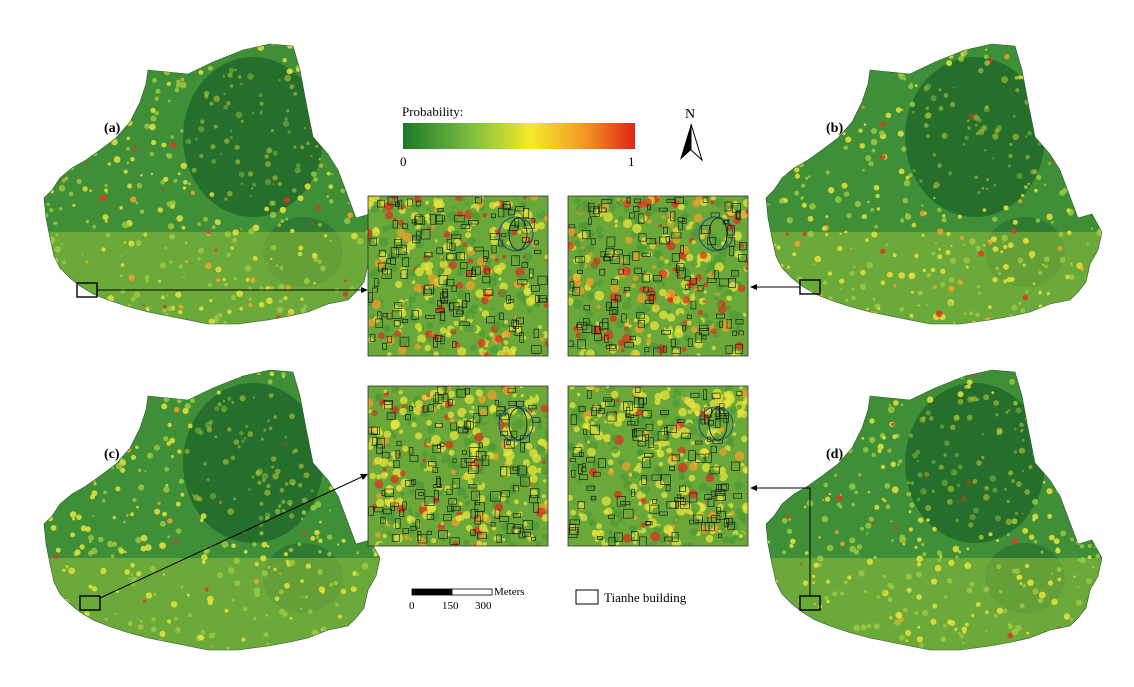 This screenshot has height=687, width=1134. What do you see at coordinates (690, 114) in the screenshot?
I see `north-arrow-label: N` at bounding box center [690, 114].